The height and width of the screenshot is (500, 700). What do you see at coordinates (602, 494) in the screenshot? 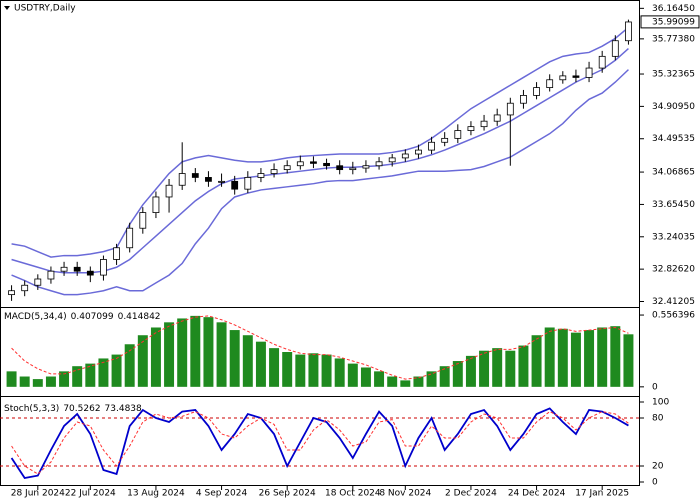
I see `x-tick-label: 17 Jan 2025` at bounding box center [602, 494].